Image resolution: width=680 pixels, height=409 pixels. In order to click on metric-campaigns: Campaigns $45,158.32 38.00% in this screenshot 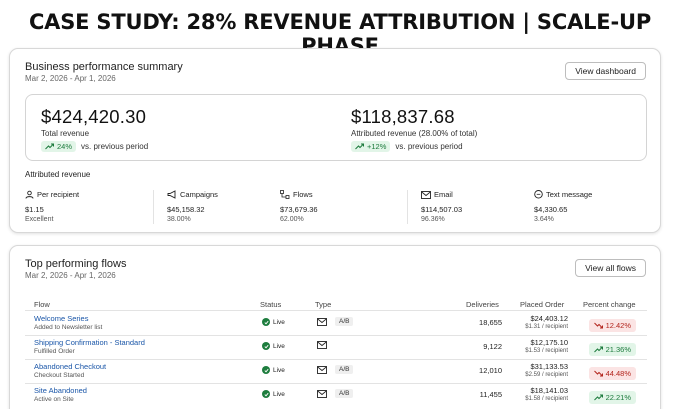, I will do `click(227, 206)`.